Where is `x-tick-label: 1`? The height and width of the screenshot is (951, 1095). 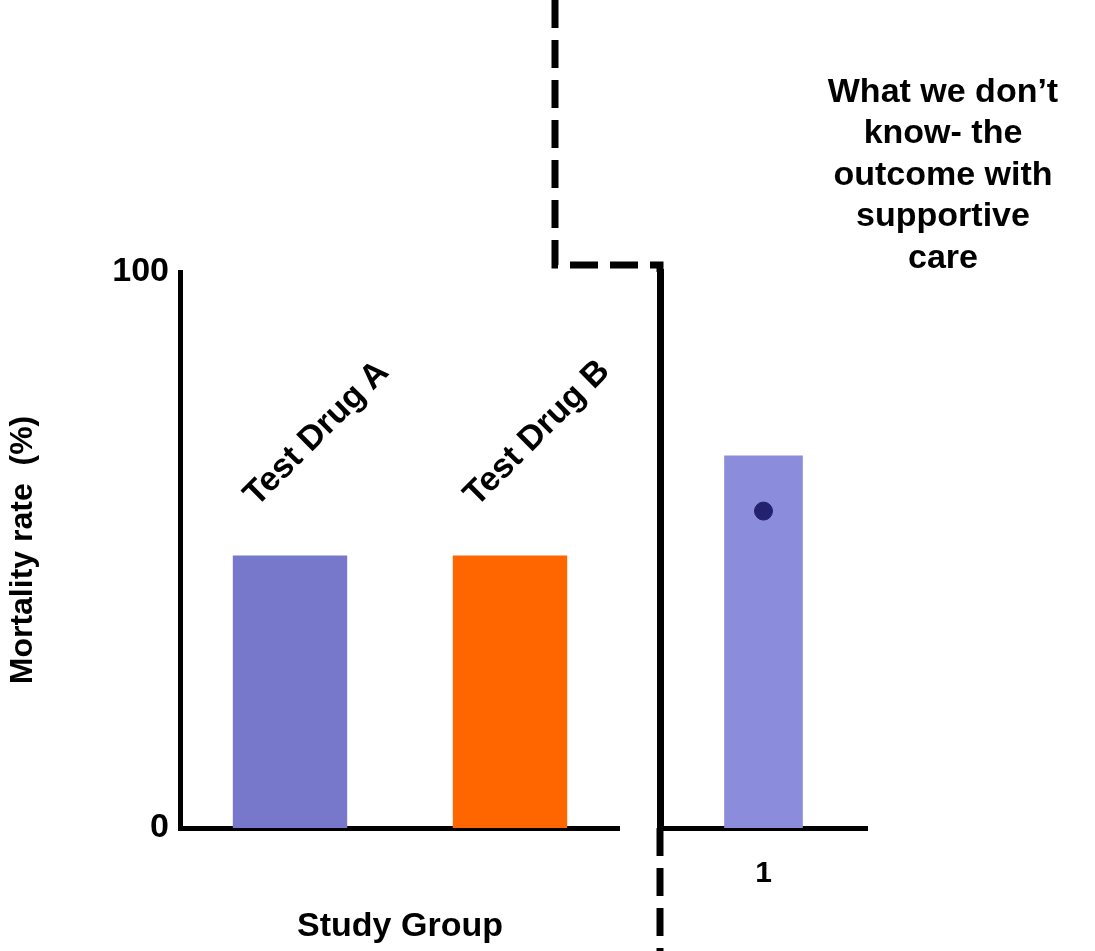 x-tick-label: 1 is located at coordinates (763, 872).